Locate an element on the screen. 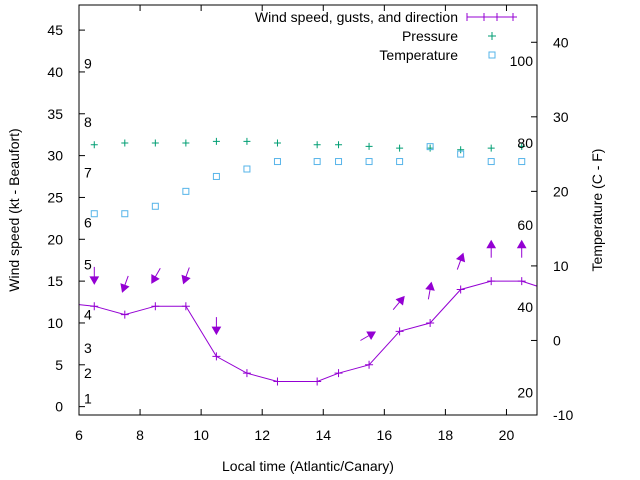 This screenshot has width=640, height=480. legend-label: Temperature is located at coordinates (418, 55).